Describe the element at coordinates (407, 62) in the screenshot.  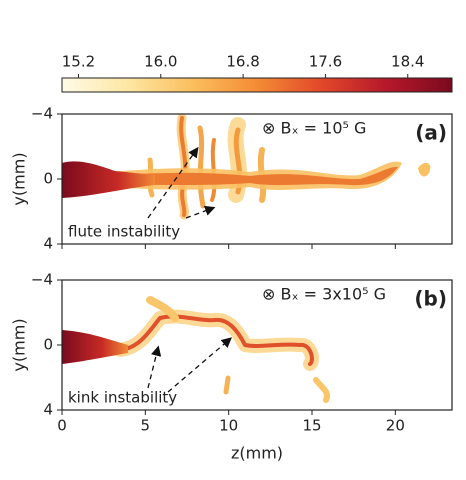
I see `colorbar-tick-label: 18.4` at that location.